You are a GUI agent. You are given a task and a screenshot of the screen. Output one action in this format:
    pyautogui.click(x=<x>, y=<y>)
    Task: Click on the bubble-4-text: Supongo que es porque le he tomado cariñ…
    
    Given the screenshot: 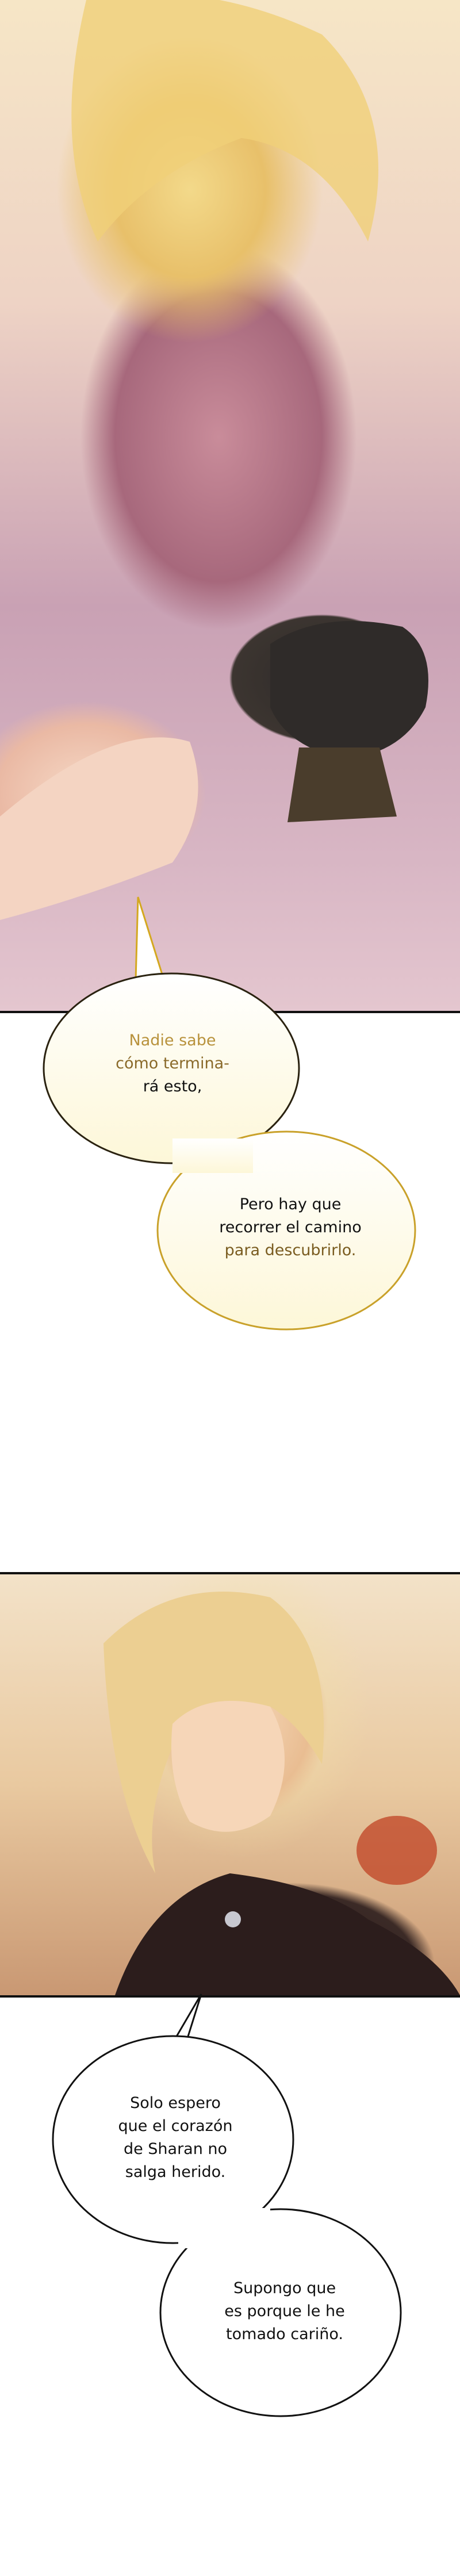 What is the action you would take?
    pyautogui.click(x=284, y=2311)
    